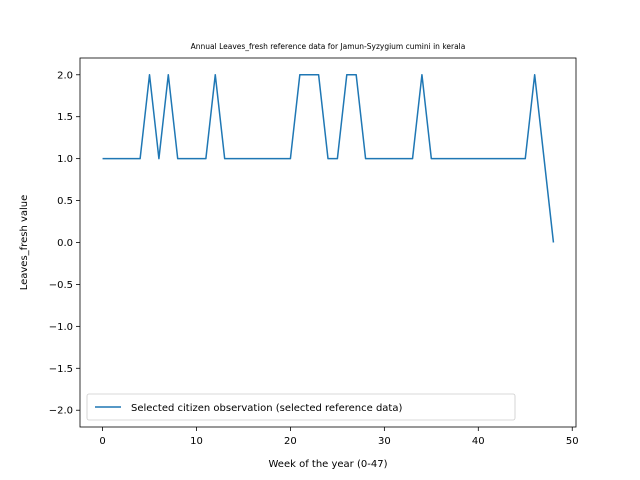  Describe the element at coordinates (478, 441) in the screenshot. I see `x-tick-label: 40` at that location.